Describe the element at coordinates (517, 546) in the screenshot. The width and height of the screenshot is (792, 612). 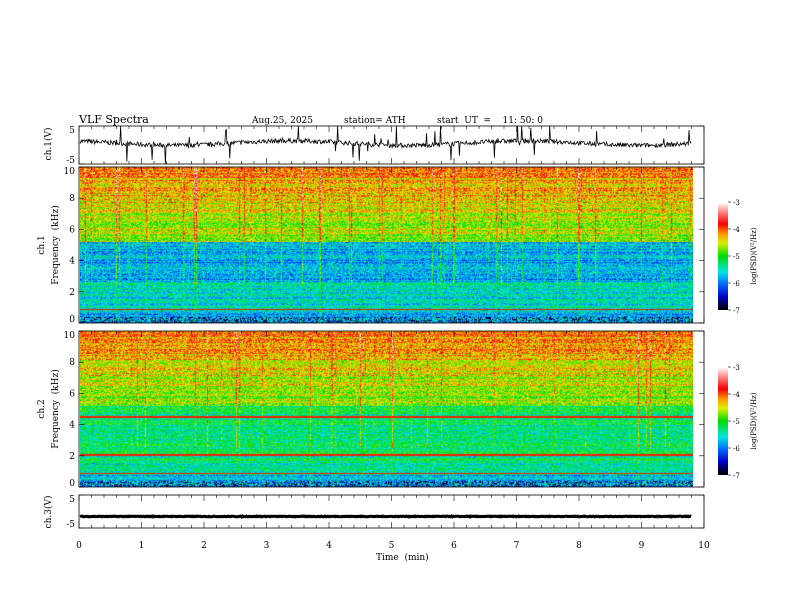
I see `x-tick-label: 7` at that location.